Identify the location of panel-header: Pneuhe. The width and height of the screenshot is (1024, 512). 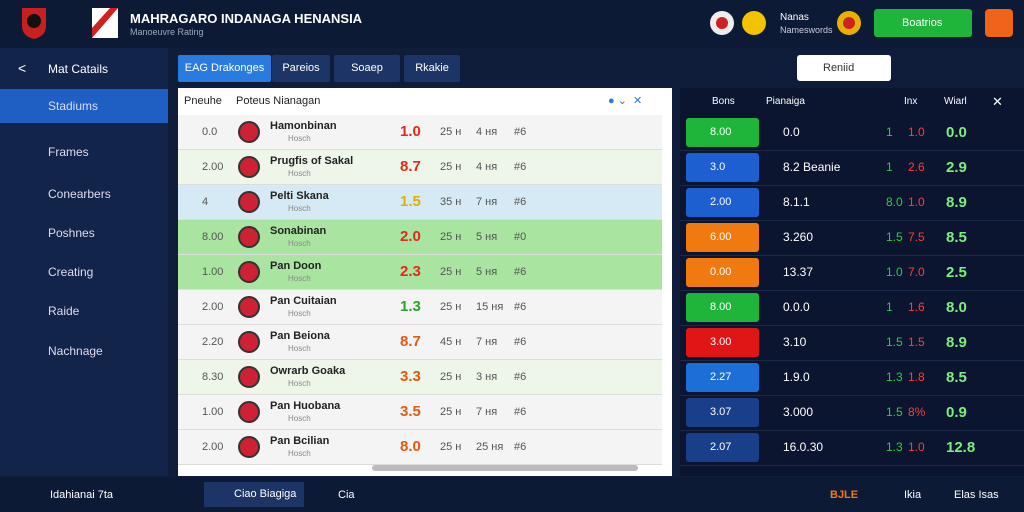
(203, 101).